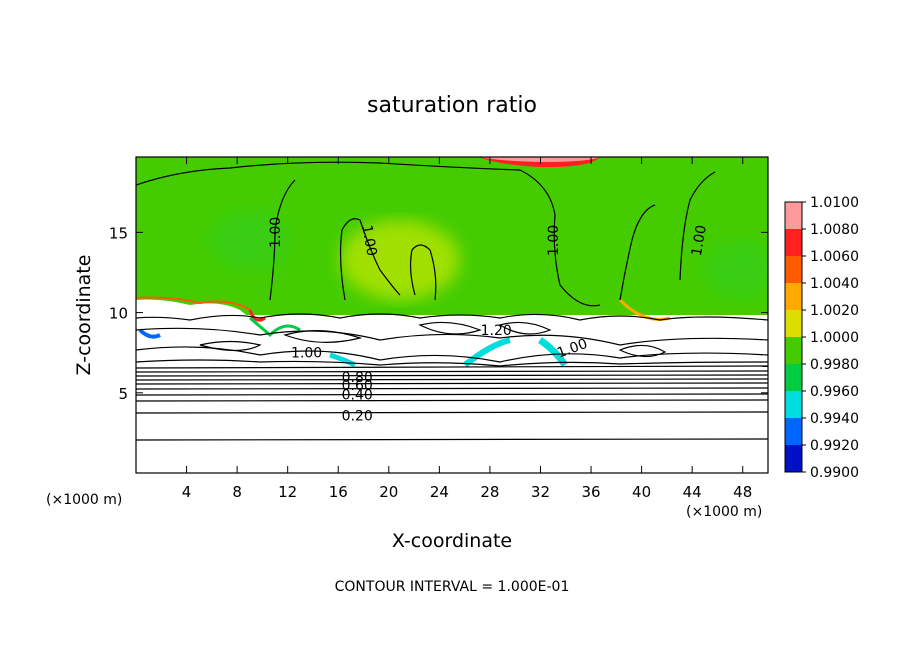 Image resolution: width=904 pixels, height=654 pixels. What do you see at coordinates (118, 233) in the screenshot?
I see `y-tick-label: 15` at bounding box center [118, 233].